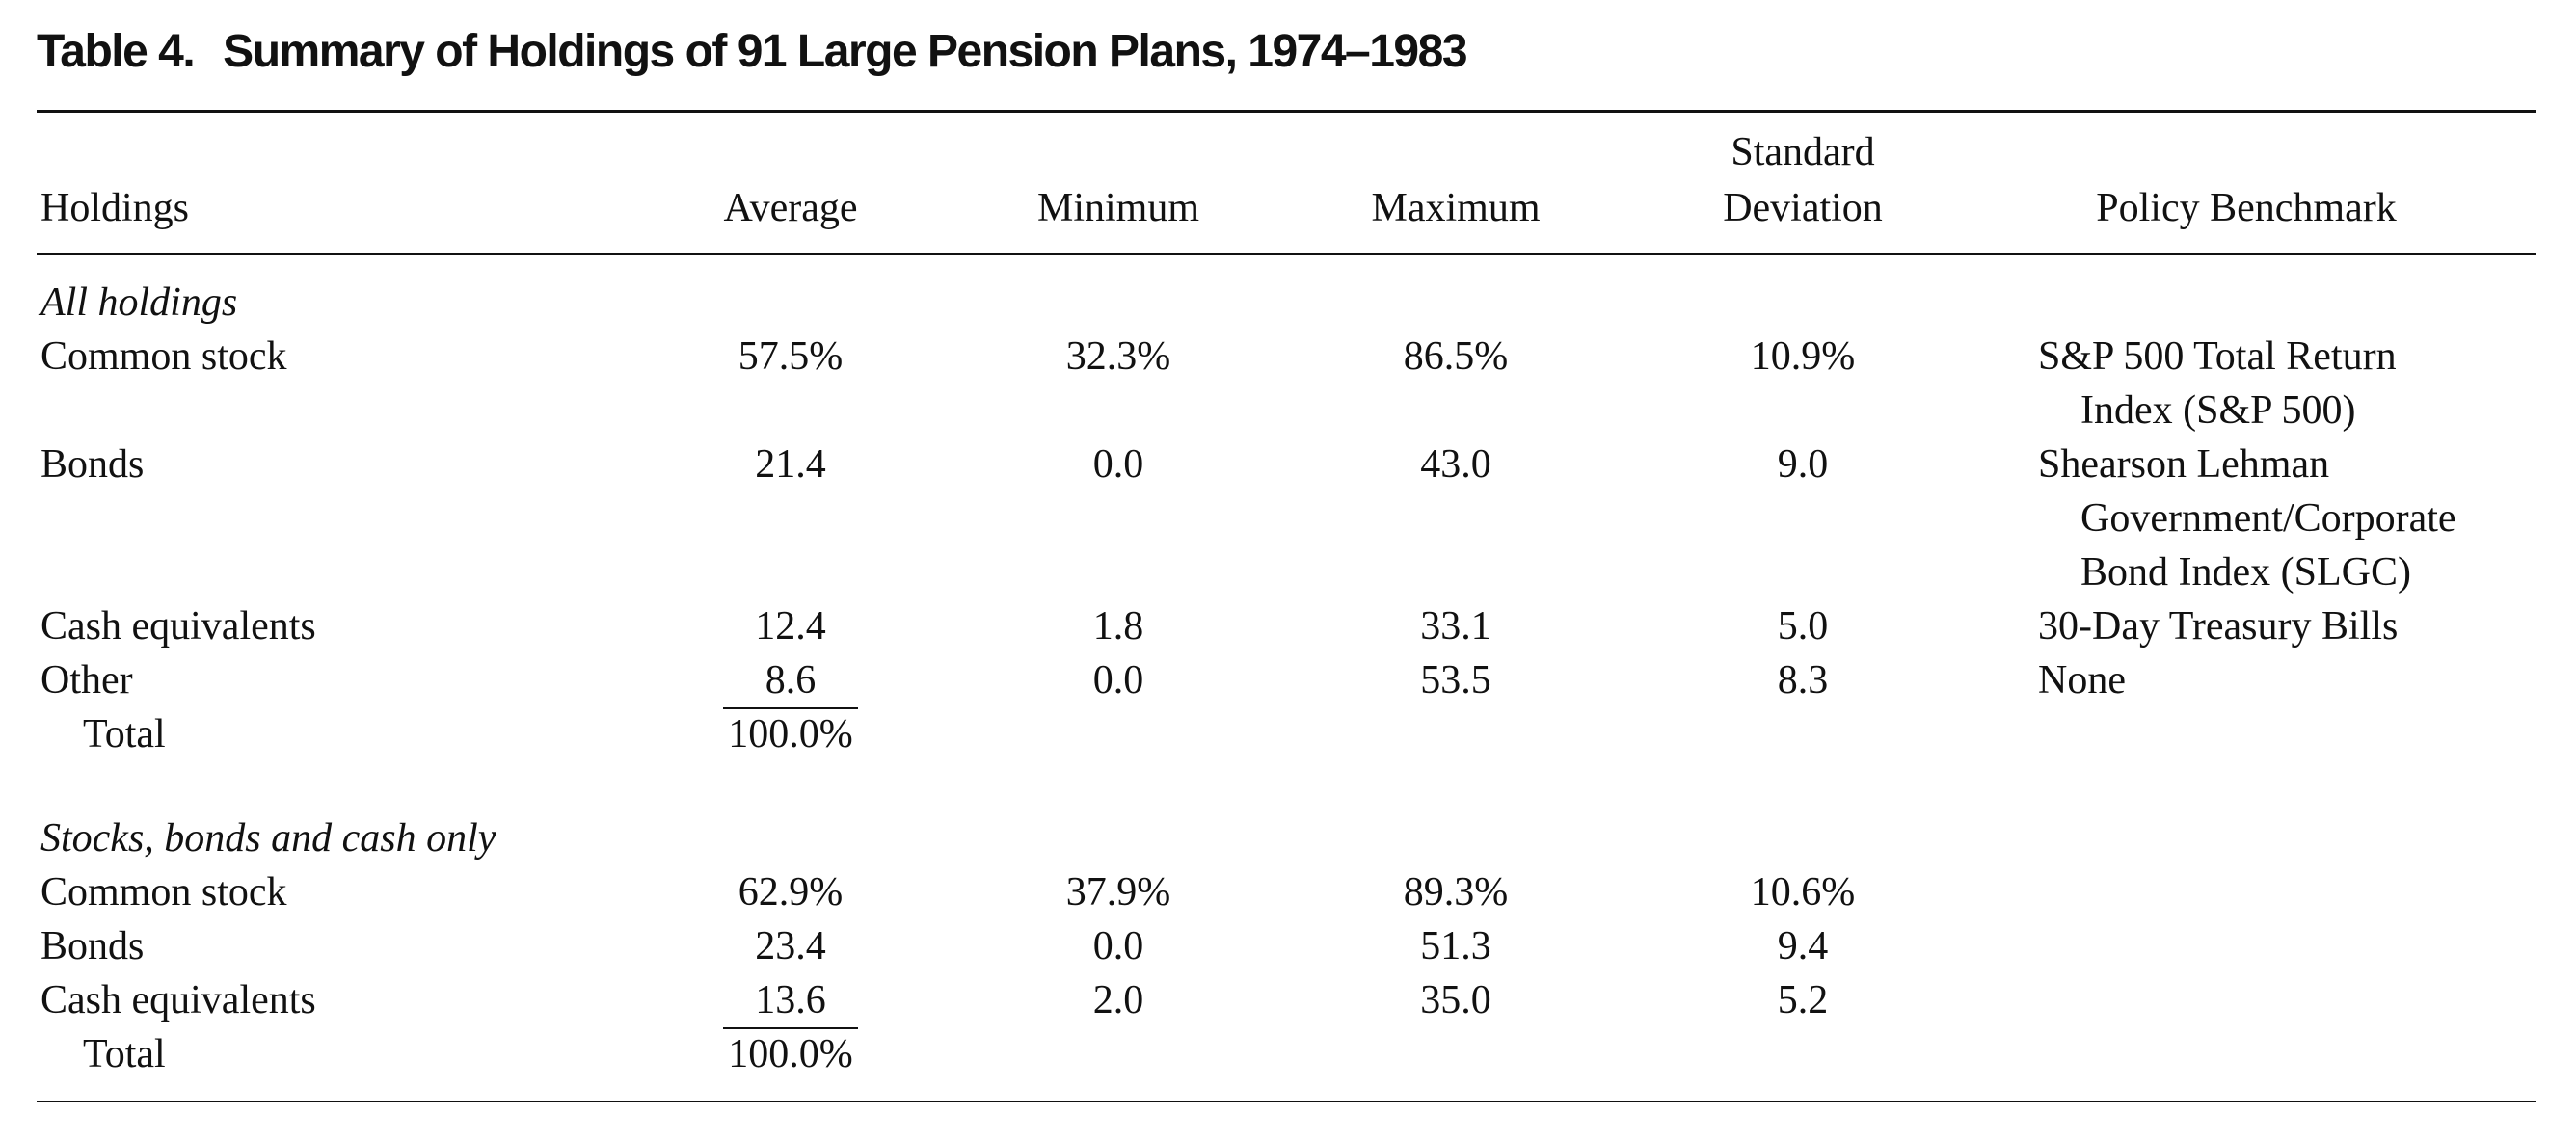  What do you see at coordinates (87, 680) in the screenshot?
I see `row-label: Other` at bounding box center [87, 680].